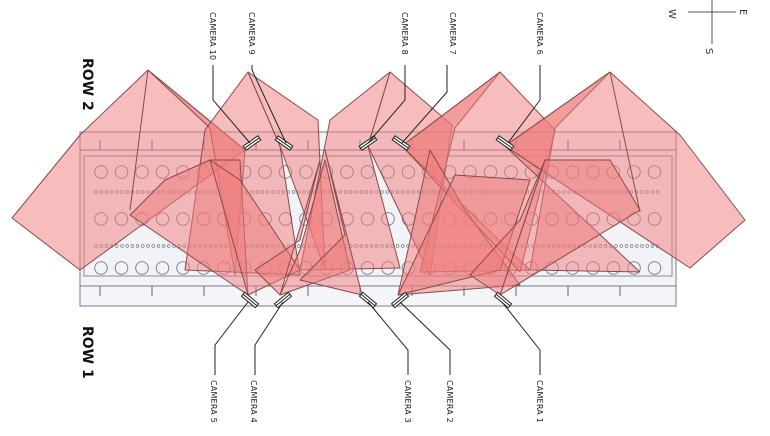  What do you see at coordinates (250, 300) in the screenshot?
I see `camera-5-body` at bounding box center [250, 300].